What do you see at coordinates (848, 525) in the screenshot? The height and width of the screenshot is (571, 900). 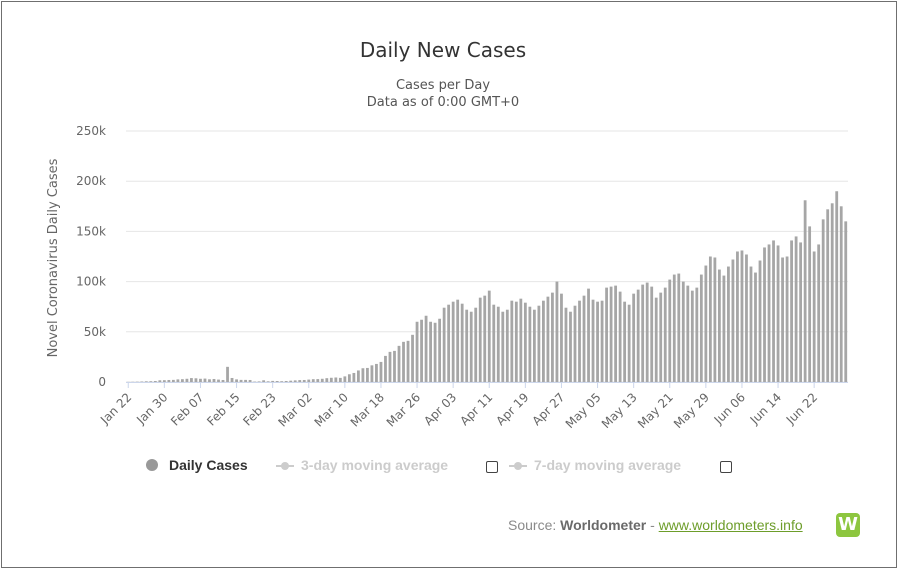 I see `worldometer-logo-icon: W` at bounding box center [848, 525].